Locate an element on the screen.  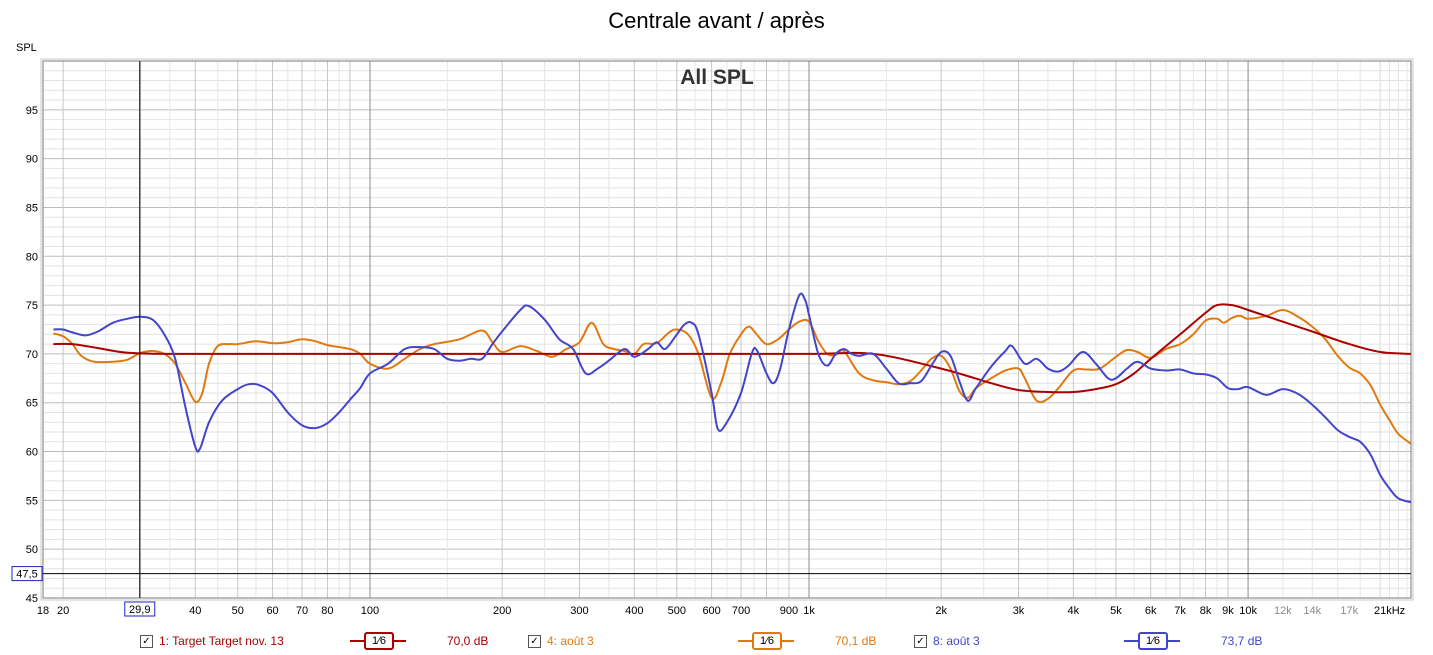
legend-level-3: 73,7 dB is located at coordinates (1242, 641).